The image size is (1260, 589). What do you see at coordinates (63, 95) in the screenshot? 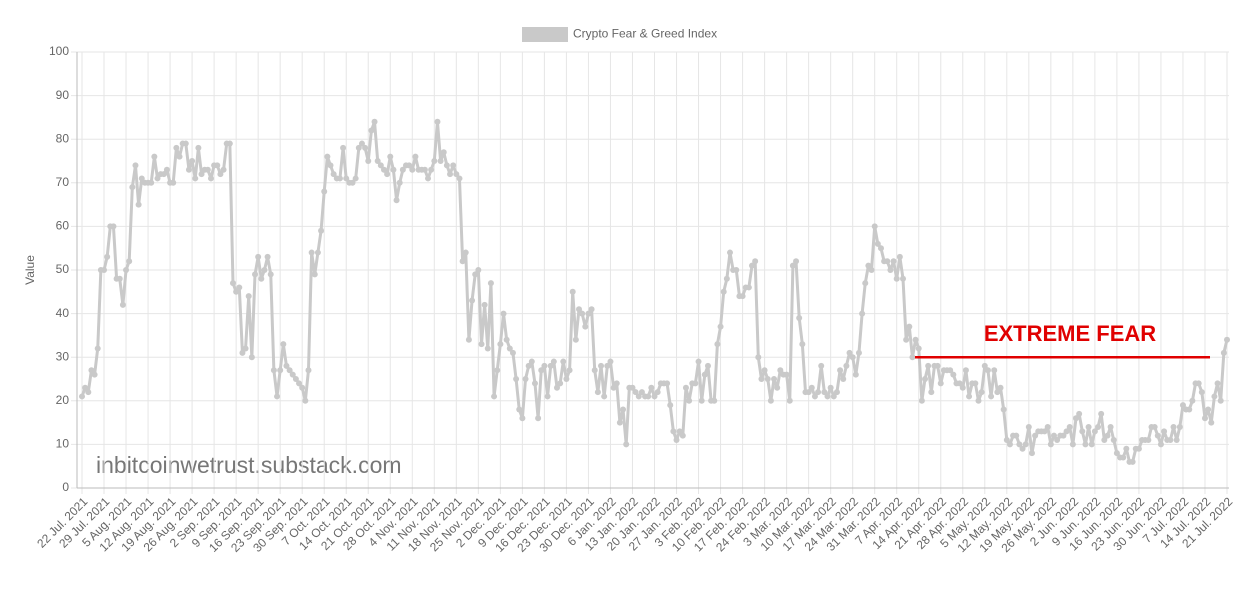
I see `y-tick-label: 90` at bounding box center [63, 95].